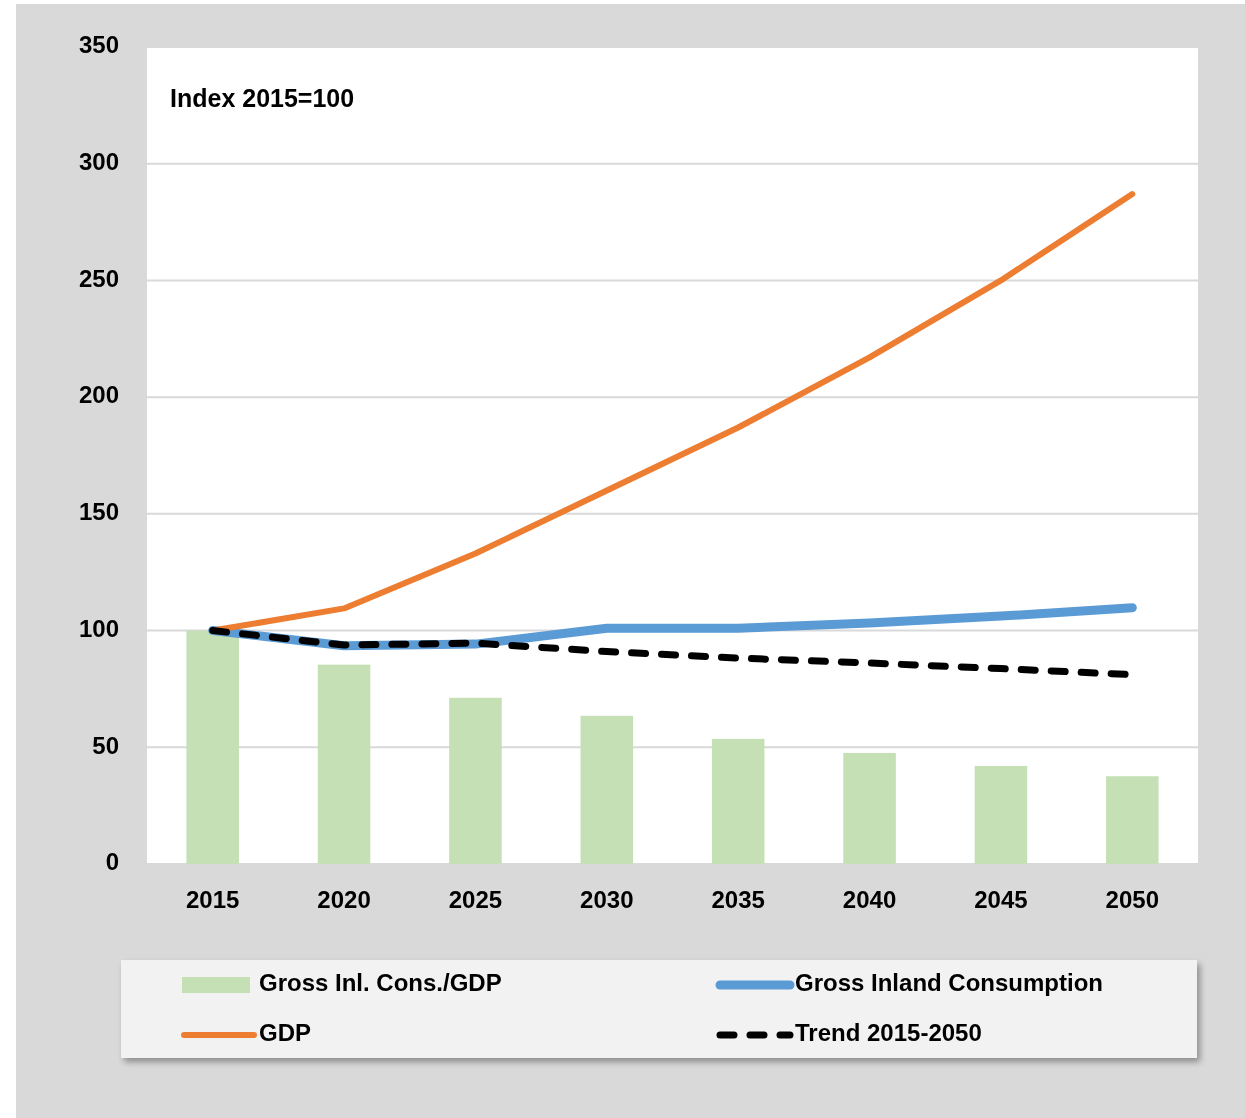  I want to click on annotation: Index 2015=100, so click(262, 97).